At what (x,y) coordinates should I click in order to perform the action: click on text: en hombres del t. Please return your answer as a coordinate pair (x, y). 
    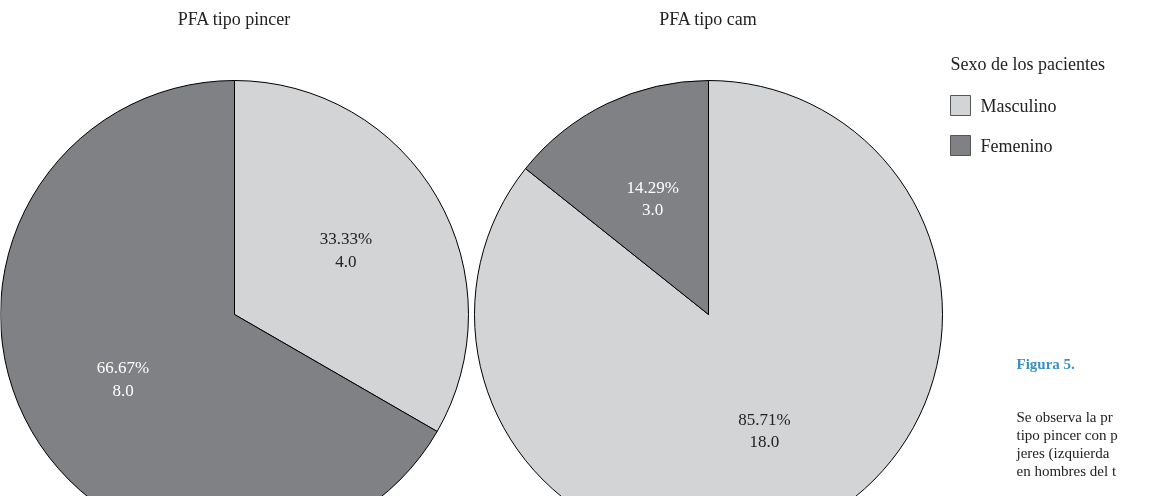
    Looking at the image, I should click on (1066, 470).